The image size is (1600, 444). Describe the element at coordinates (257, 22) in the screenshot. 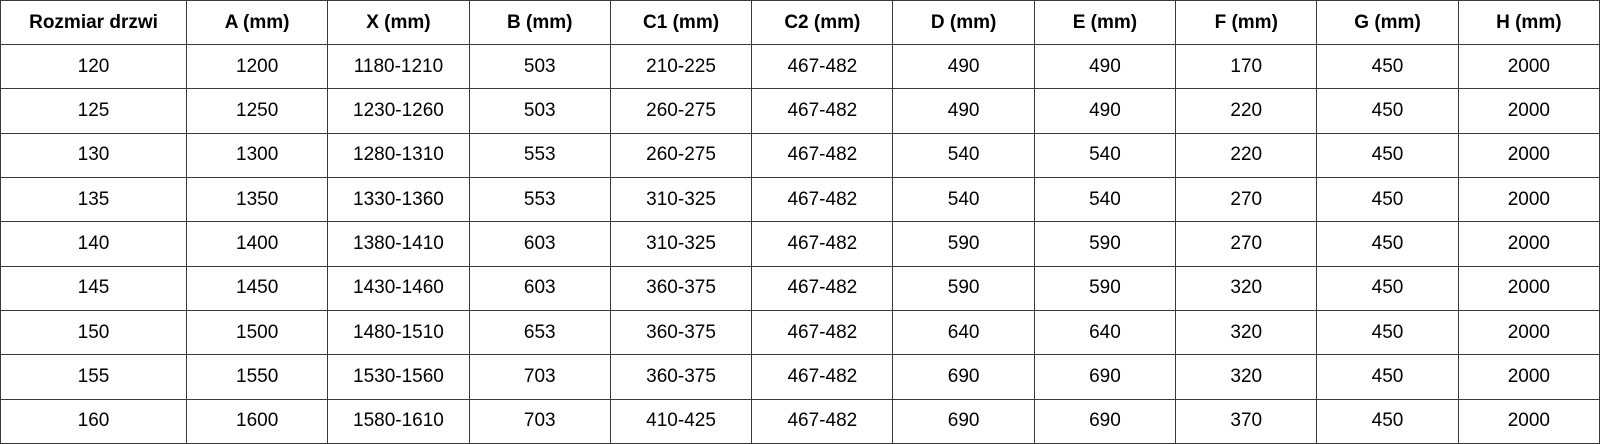

I see `column-header: A (mm)` at that location.